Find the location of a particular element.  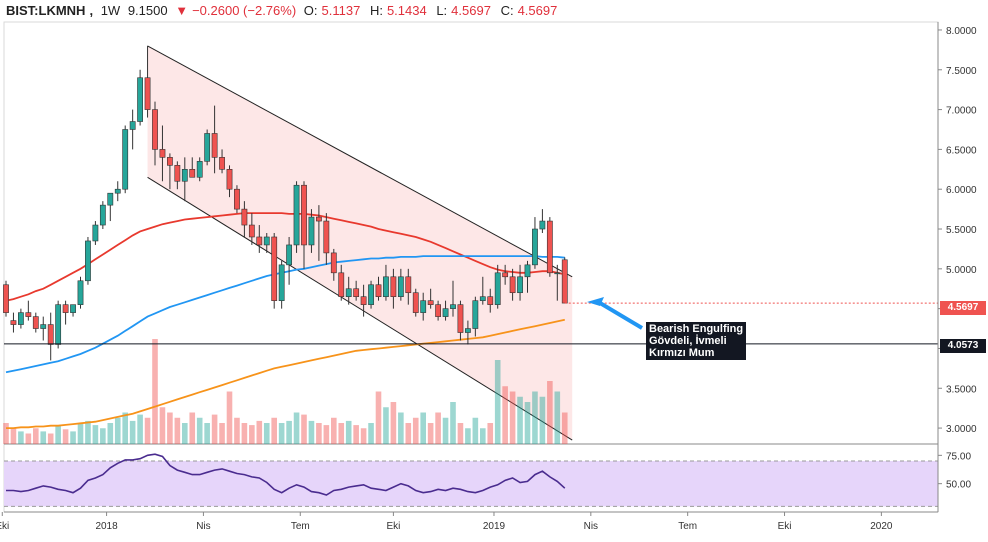

rsi-y-tick-label: 75.00 is located at coordinates (958, 456).